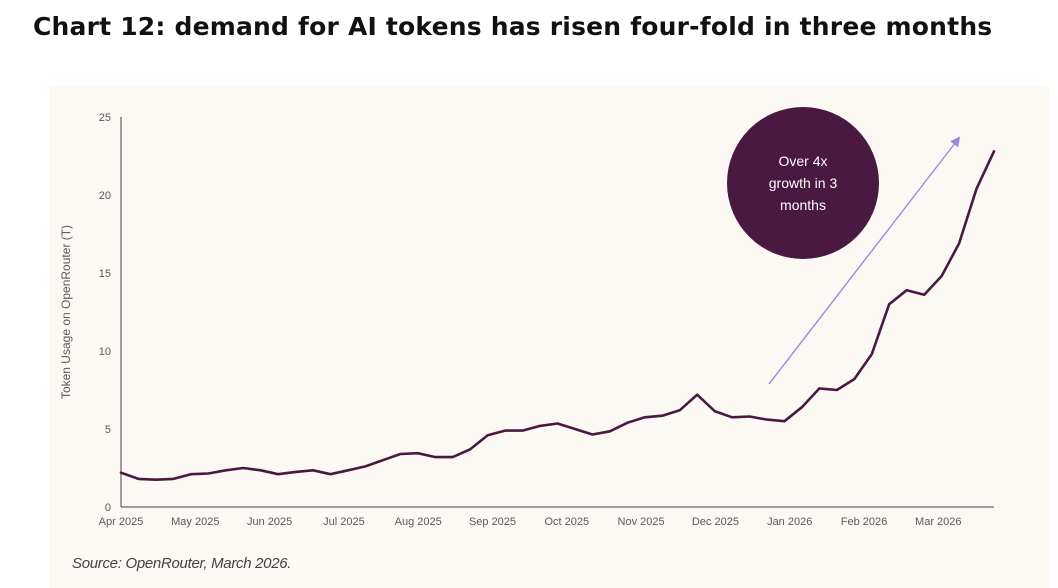 This screenshot has height=588, width=1058. I want to click on y-tick-label: 25, so click(105, 118).